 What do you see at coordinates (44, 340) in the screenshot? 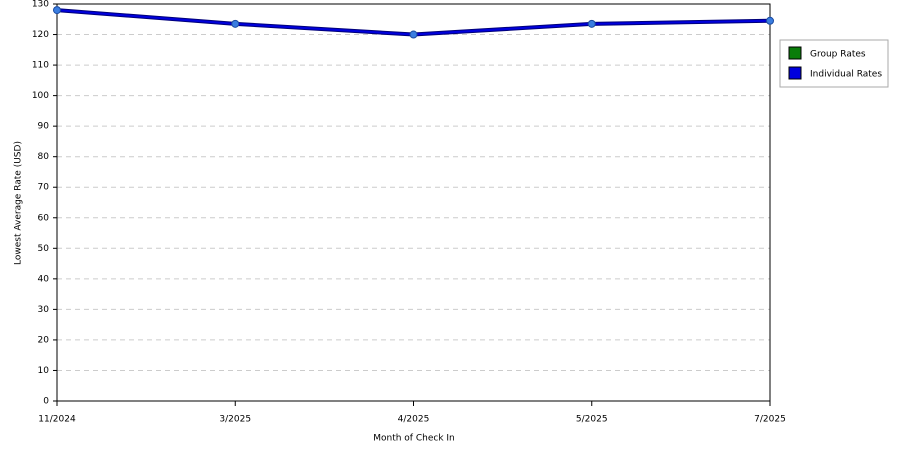
I see `y-tick-label: 20` at bounding box center [44, 340].